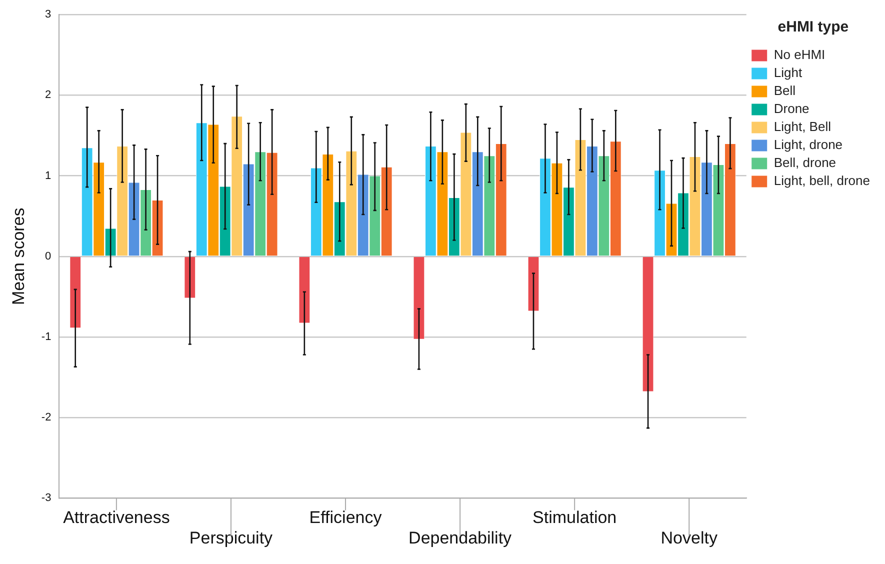  Describe the element at coordinates (231, 538) in the screenshot. I see `x-tick-label: Perspicuity` at that location.